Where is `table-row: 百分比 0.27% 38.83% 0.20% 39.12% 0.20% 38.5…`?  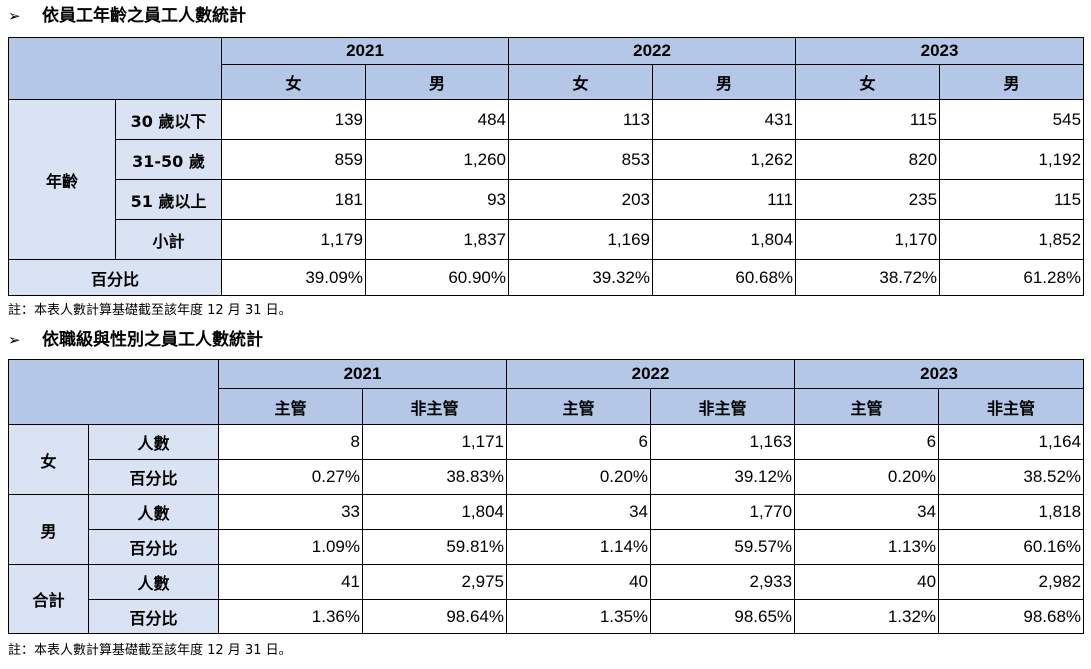 table-row: 百分比 0.27% 38.83% 0.20% 39.12% 0.20% 38.5… is located at coordinates (547, 477).